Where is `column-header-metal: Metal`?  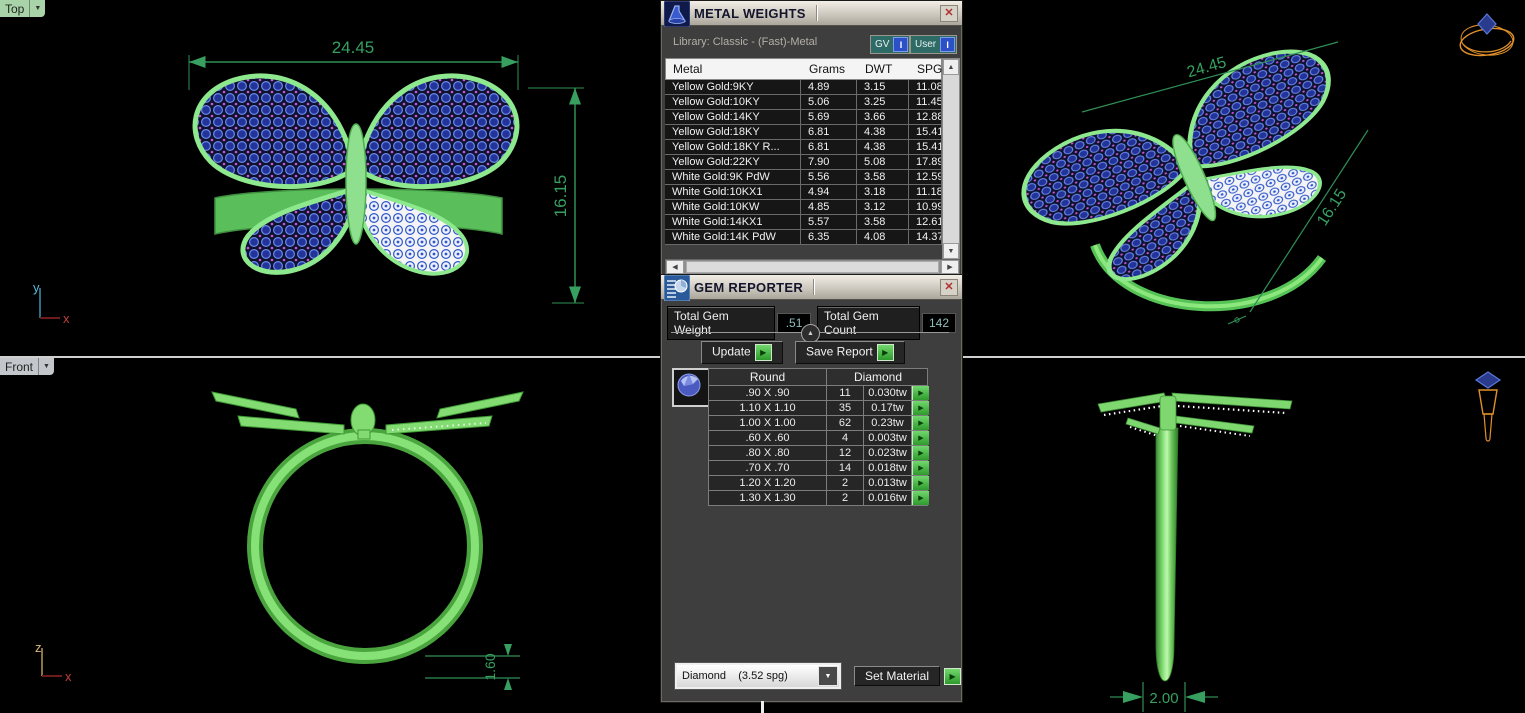 column-header-metal: Metal is located at coordinates (688, 69).